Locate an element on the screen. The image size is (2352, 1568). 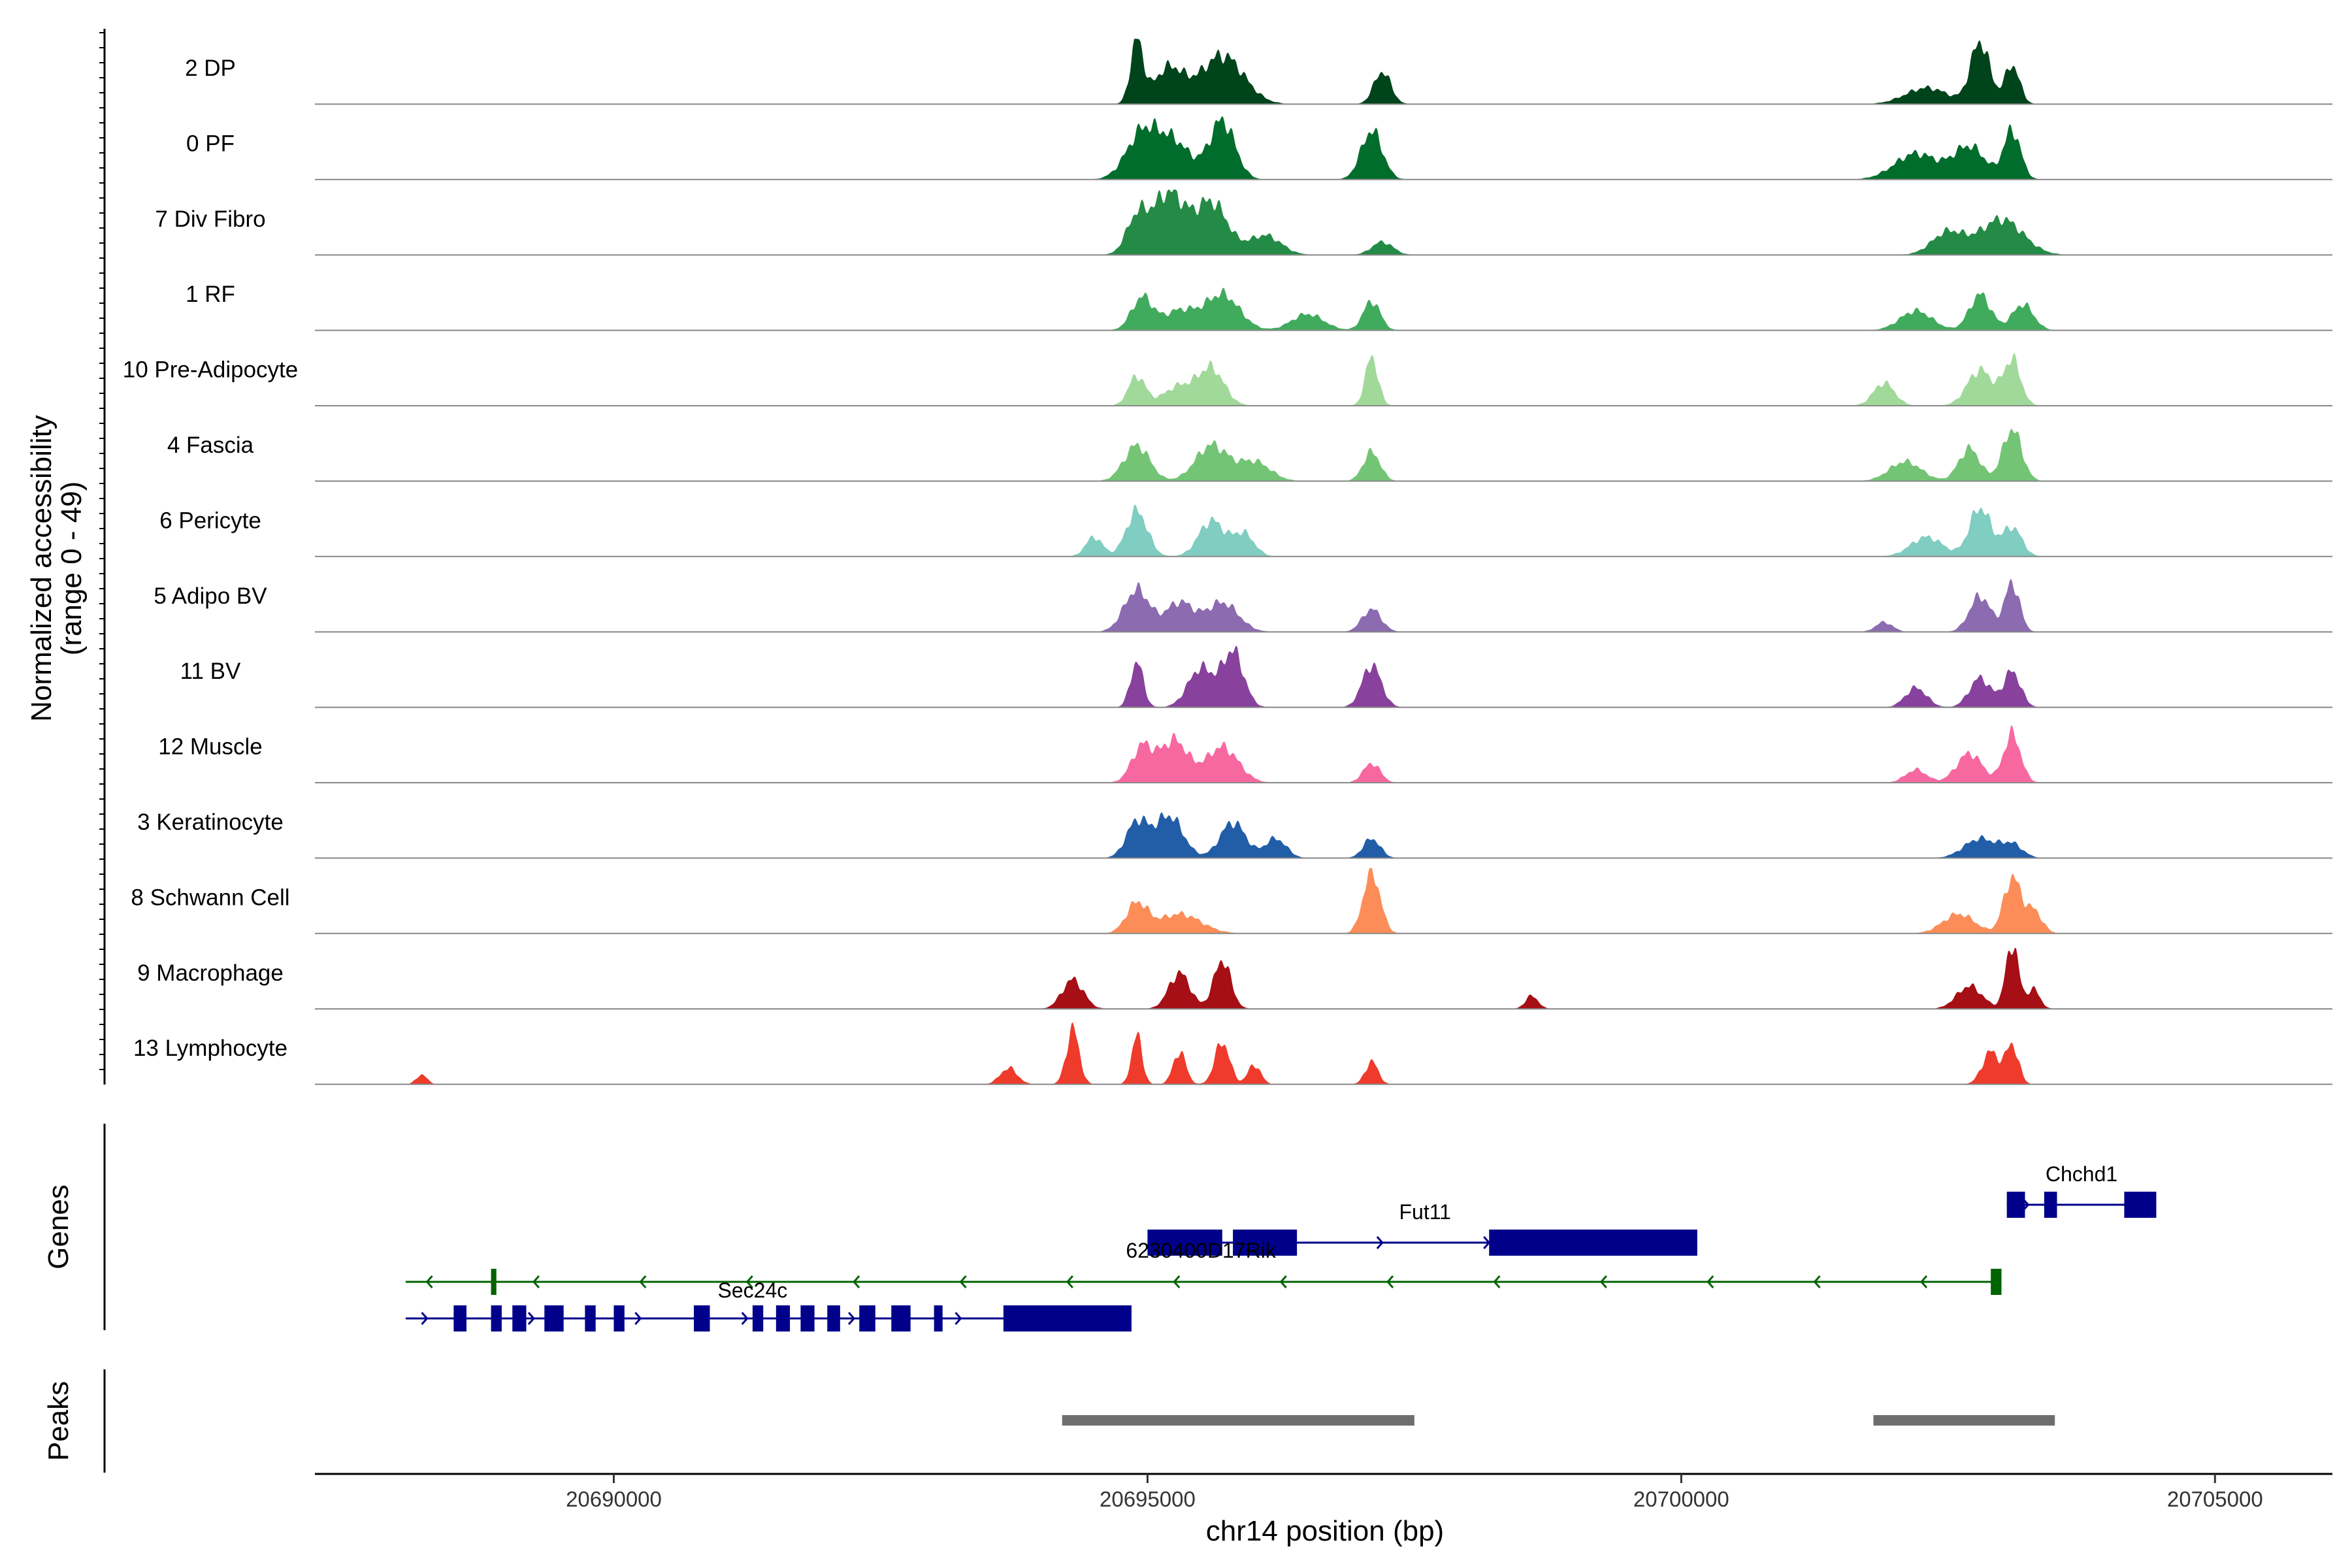
track-label: 12 Muscle is located at coordinates (210, 747).